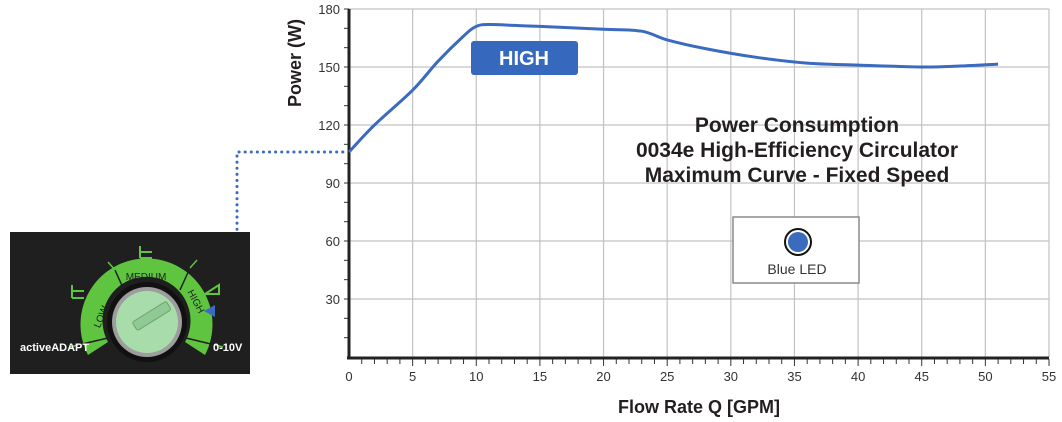 This screenshot has width=1062, height=422. I want to click on svg-text: HIGH, so click(524, 59).